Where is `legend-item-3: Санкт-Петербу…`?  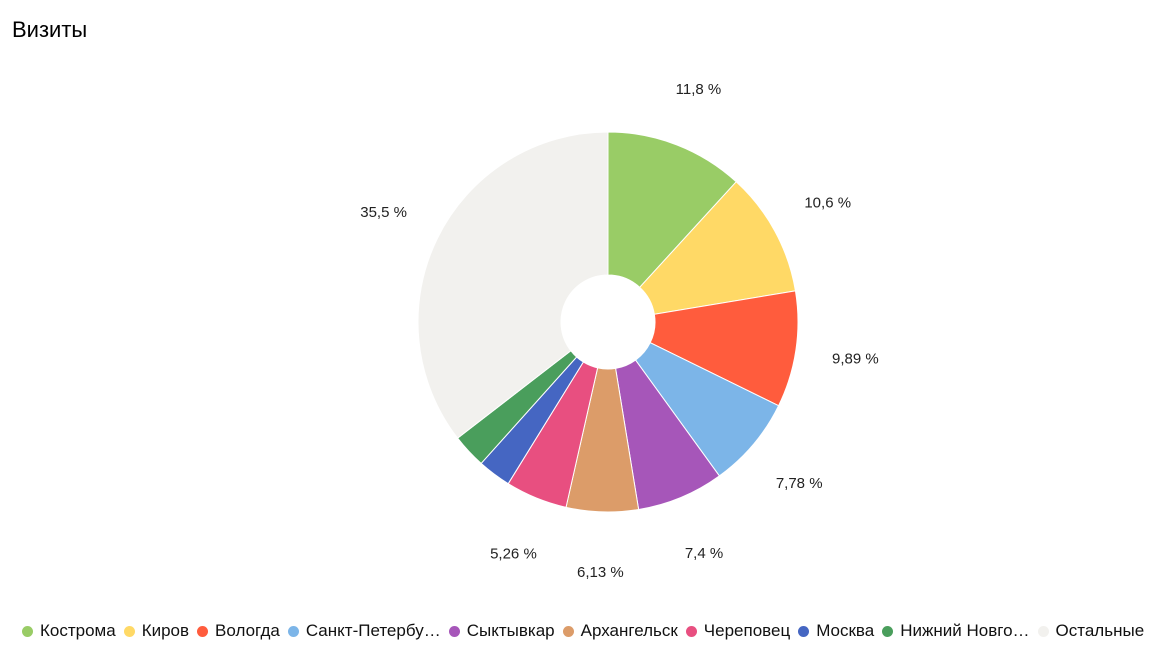
legend-item-3: Санкт-Петербу… is located at coordinates (360, 631).